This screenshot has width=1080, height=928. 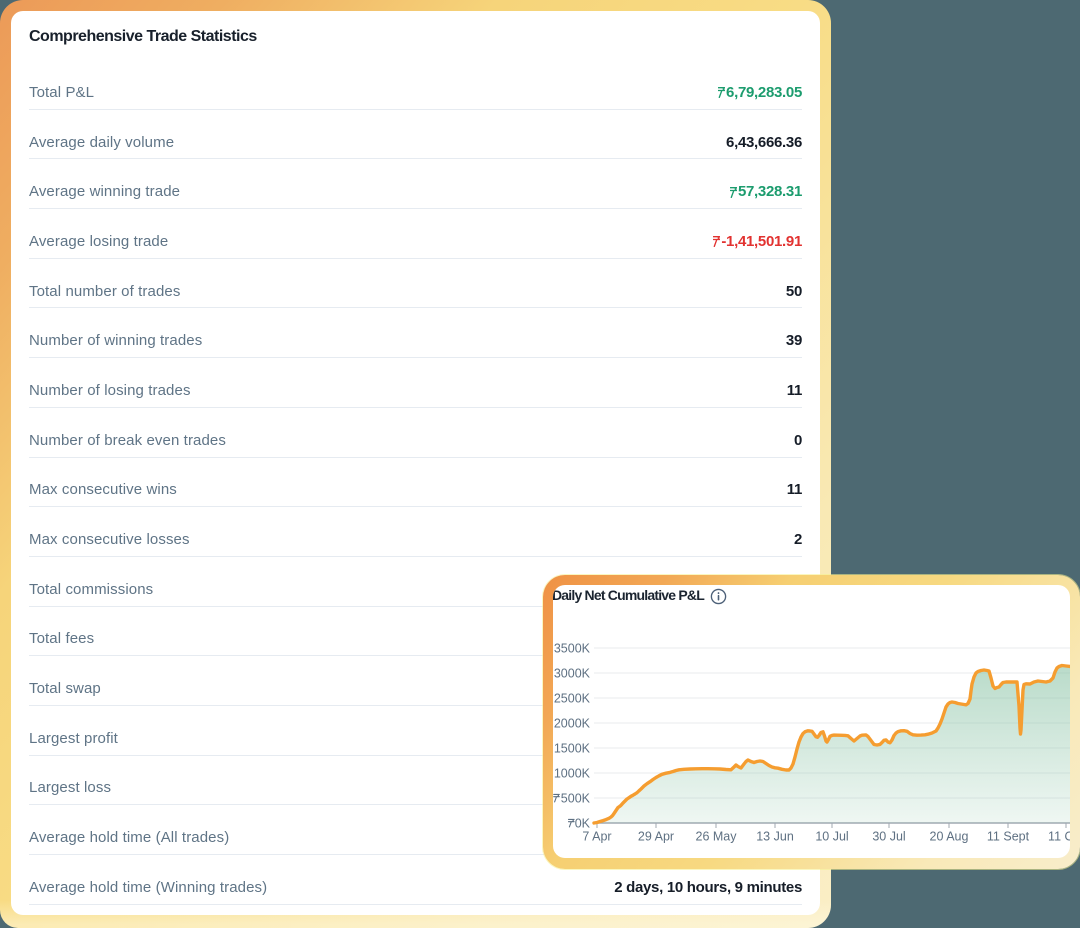 I want to click on svg-text: 10 Jul, so click(x=831, y=837).